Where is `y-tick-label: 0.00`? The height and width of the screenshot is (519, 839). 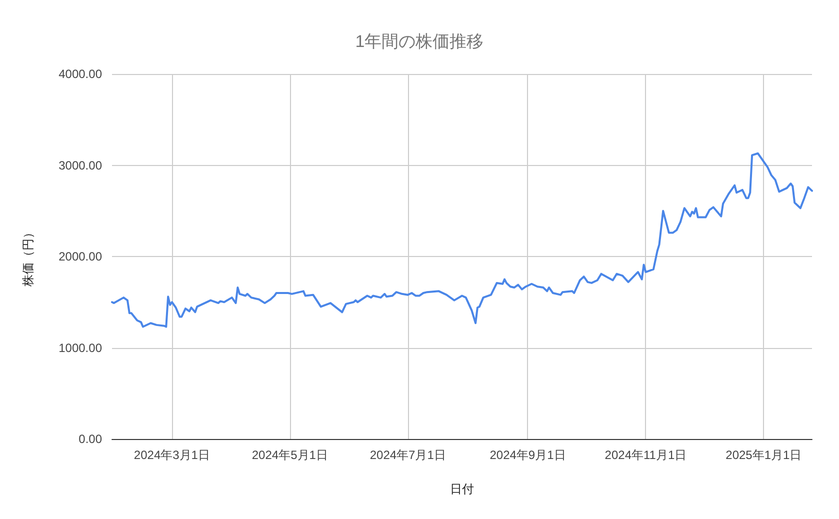 y-tick-label: 0.00 is located at coordinates (90, 439).